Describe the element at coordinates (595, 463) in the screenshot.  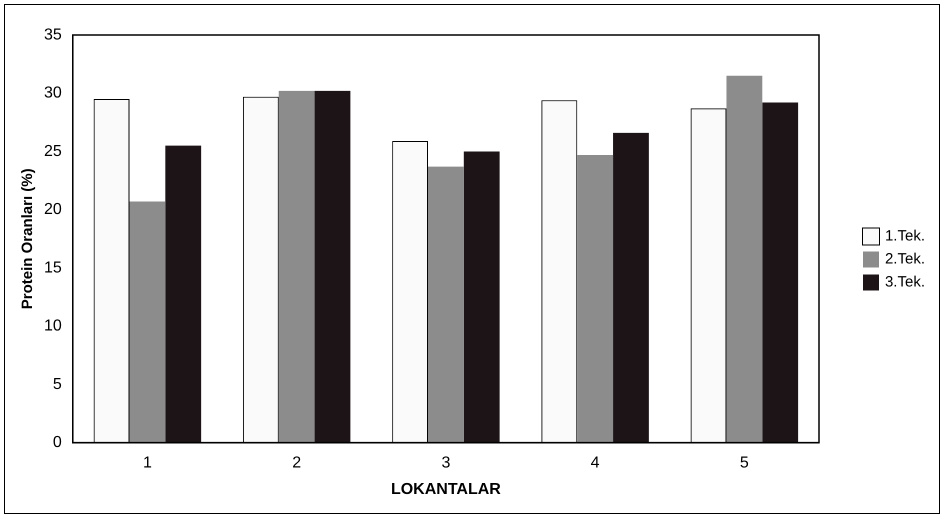
I see `x-tick-label: 4` at that location.